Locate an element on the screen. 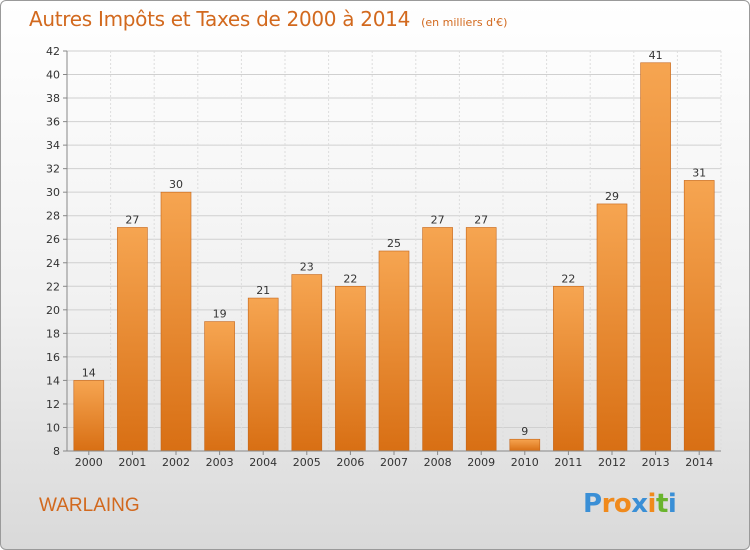 The width and height of the screenshot is (750, 550). bar-value-label: 31 is located at coordinates (699, 172).